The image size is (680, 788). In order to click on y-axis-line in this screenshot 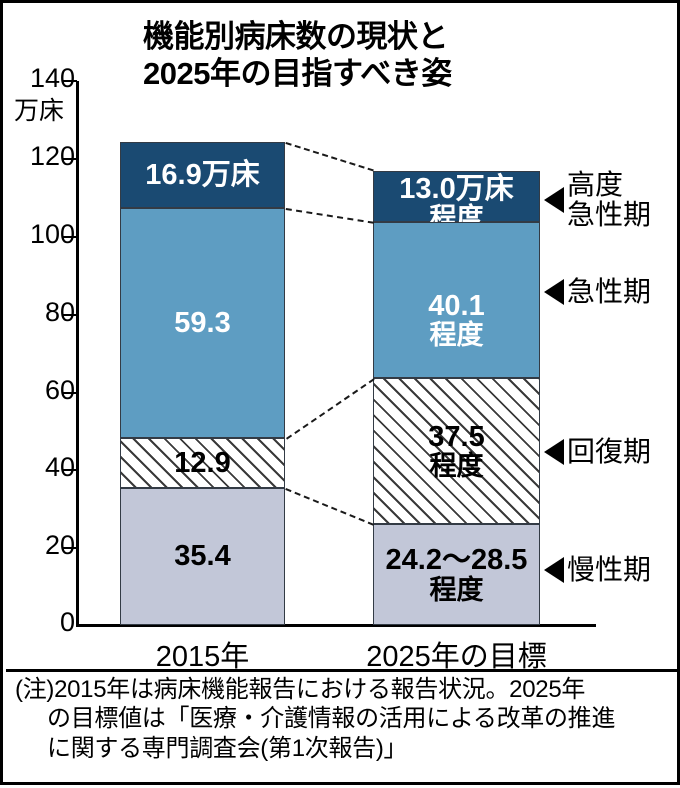, I will do `click(77, 354)`.